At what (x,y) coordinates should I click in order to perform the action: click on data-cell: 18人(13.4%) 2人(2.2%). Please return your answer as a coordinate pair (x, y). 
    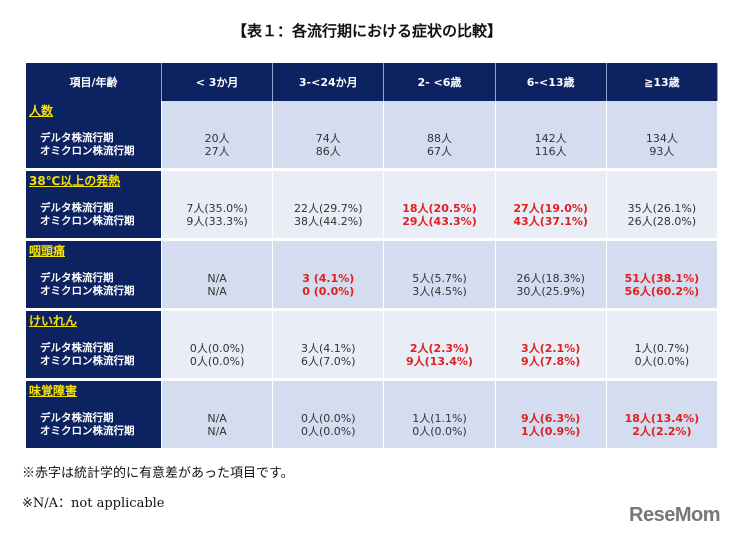
    Looking at the image, I should click on (662, 415).